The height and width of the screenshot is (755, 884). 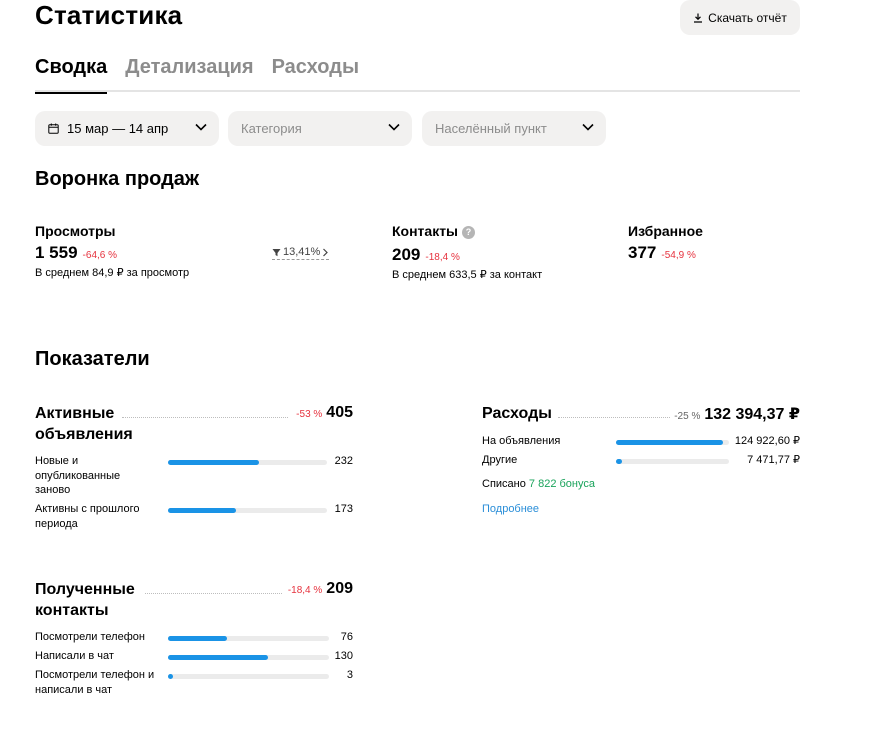 I want to click on views-number: 1 559, so click(x=56, y=252).